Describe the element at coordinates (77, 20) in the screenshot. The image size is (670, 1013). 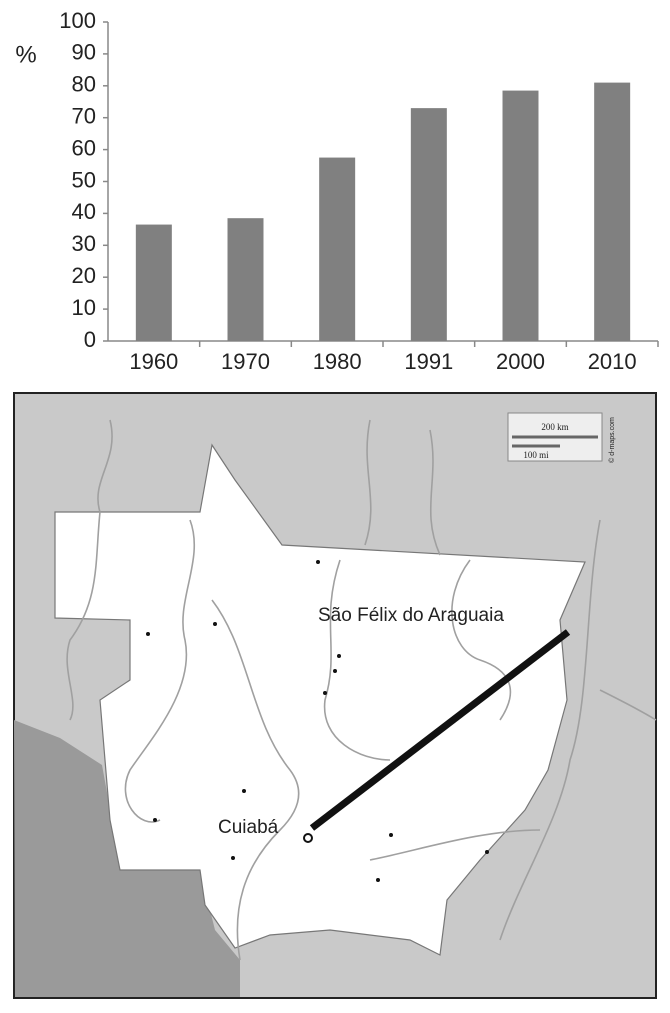
I see `y-tick-label: 100` at that location.